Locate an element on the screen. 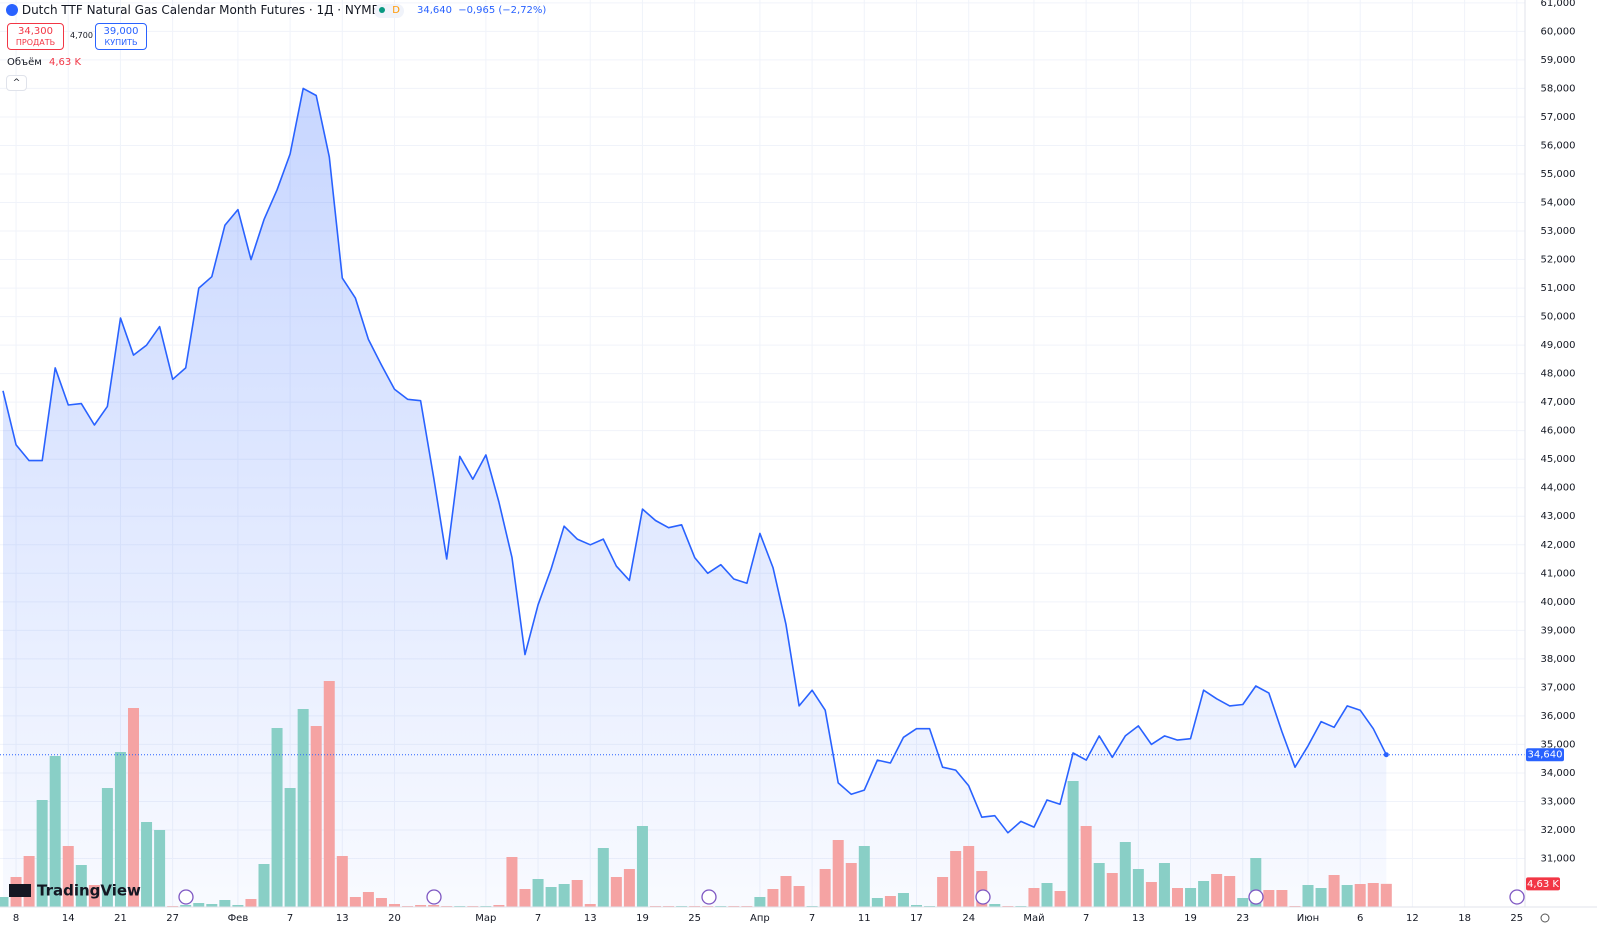 This screenshot has width=1597, height=942. x-tick-label: 19 is located at coordinates (642, 918).